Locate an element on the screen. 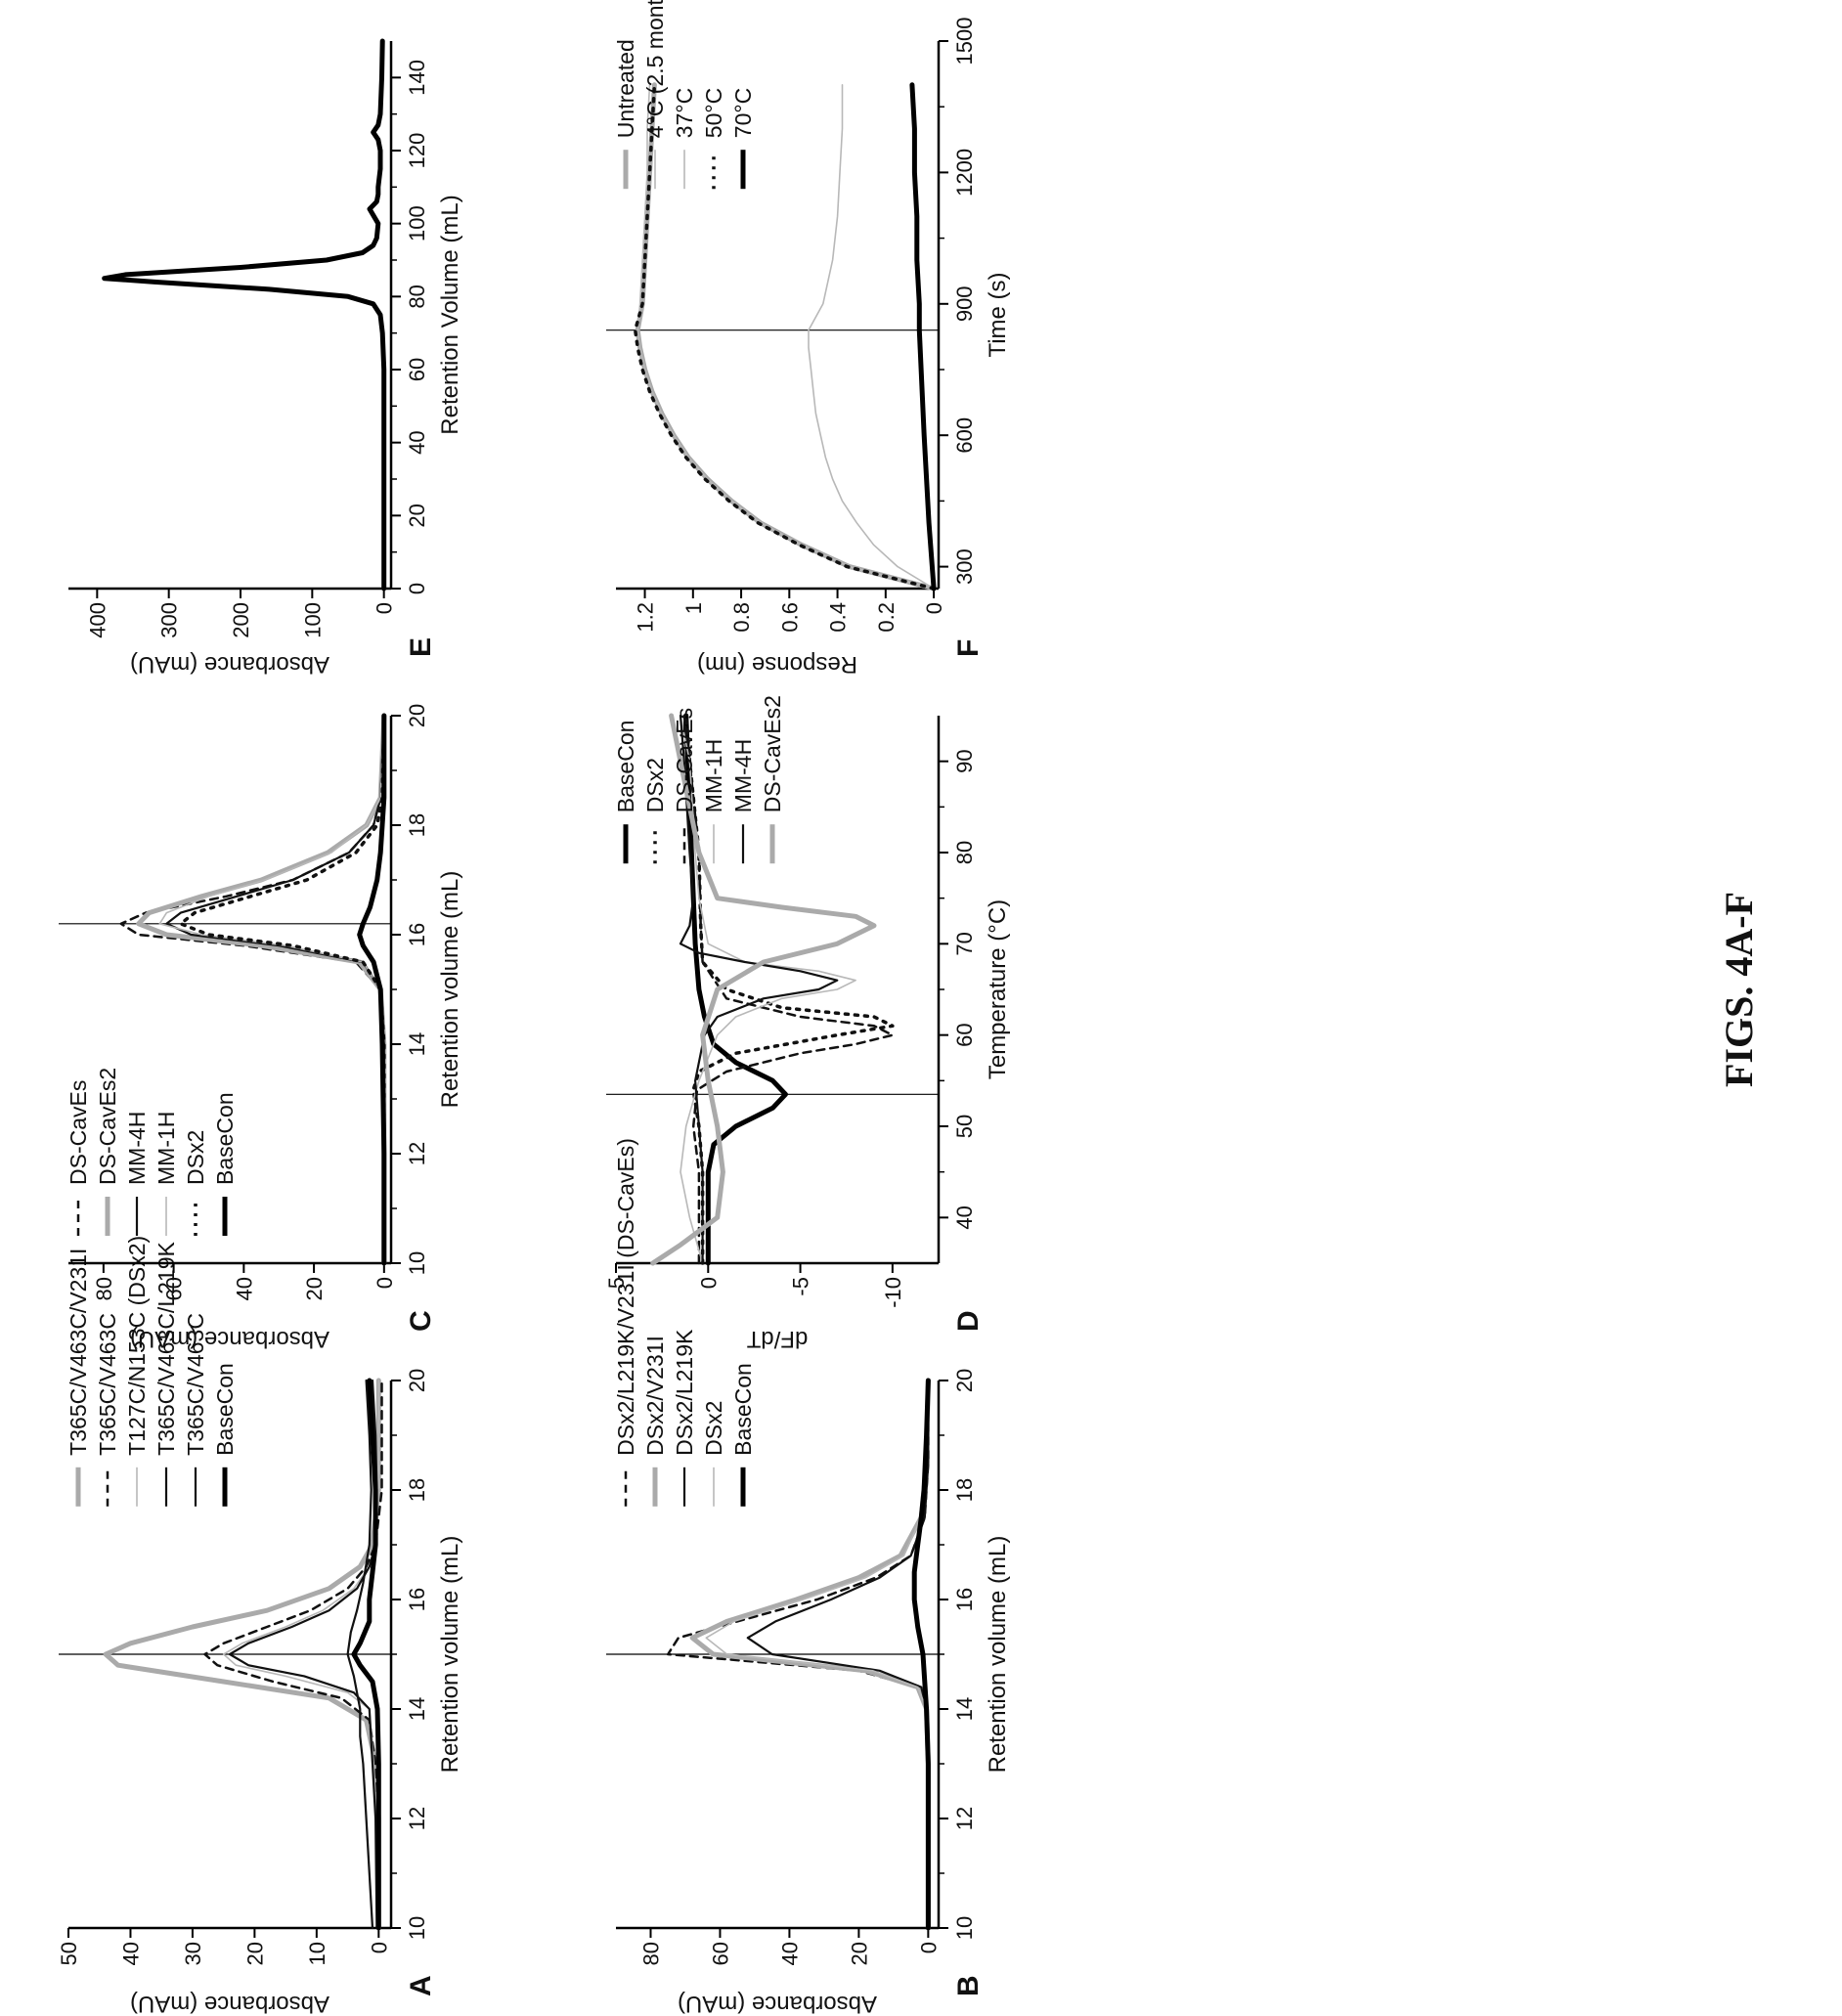 The image size is (1842, 2016). x-axis-label: Retention Volume (mL) is located at coordinates (450, 314).